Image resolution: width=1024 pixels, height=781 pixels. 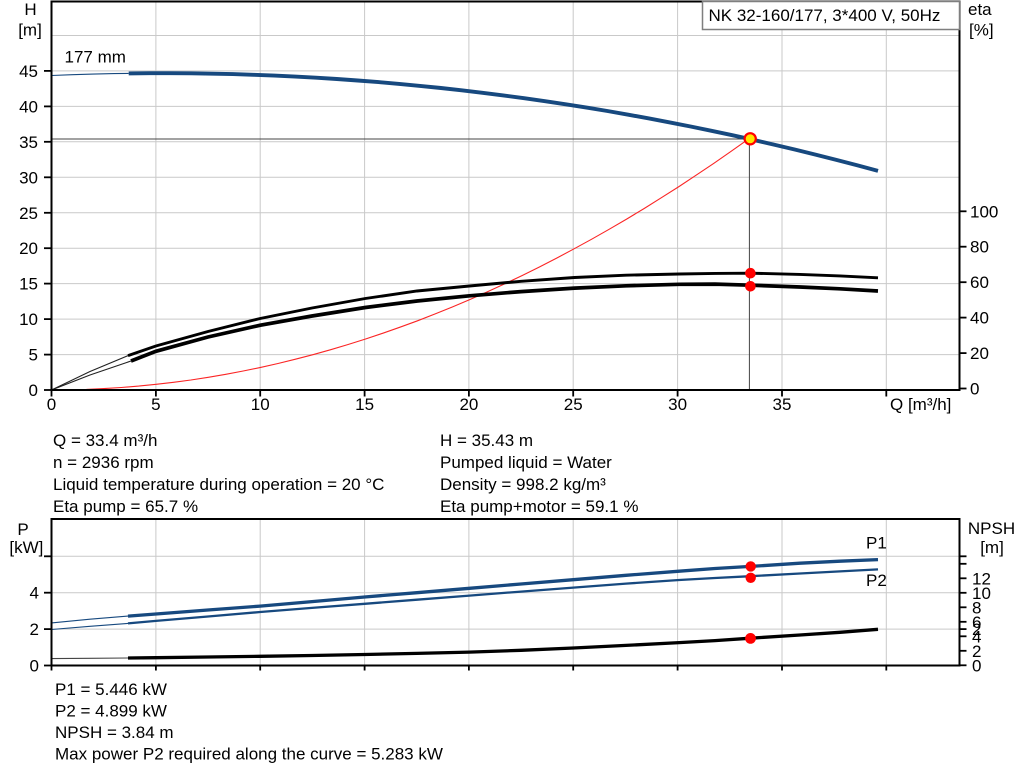 I want to click on svg-text: 6, so click(x=976, y=622).